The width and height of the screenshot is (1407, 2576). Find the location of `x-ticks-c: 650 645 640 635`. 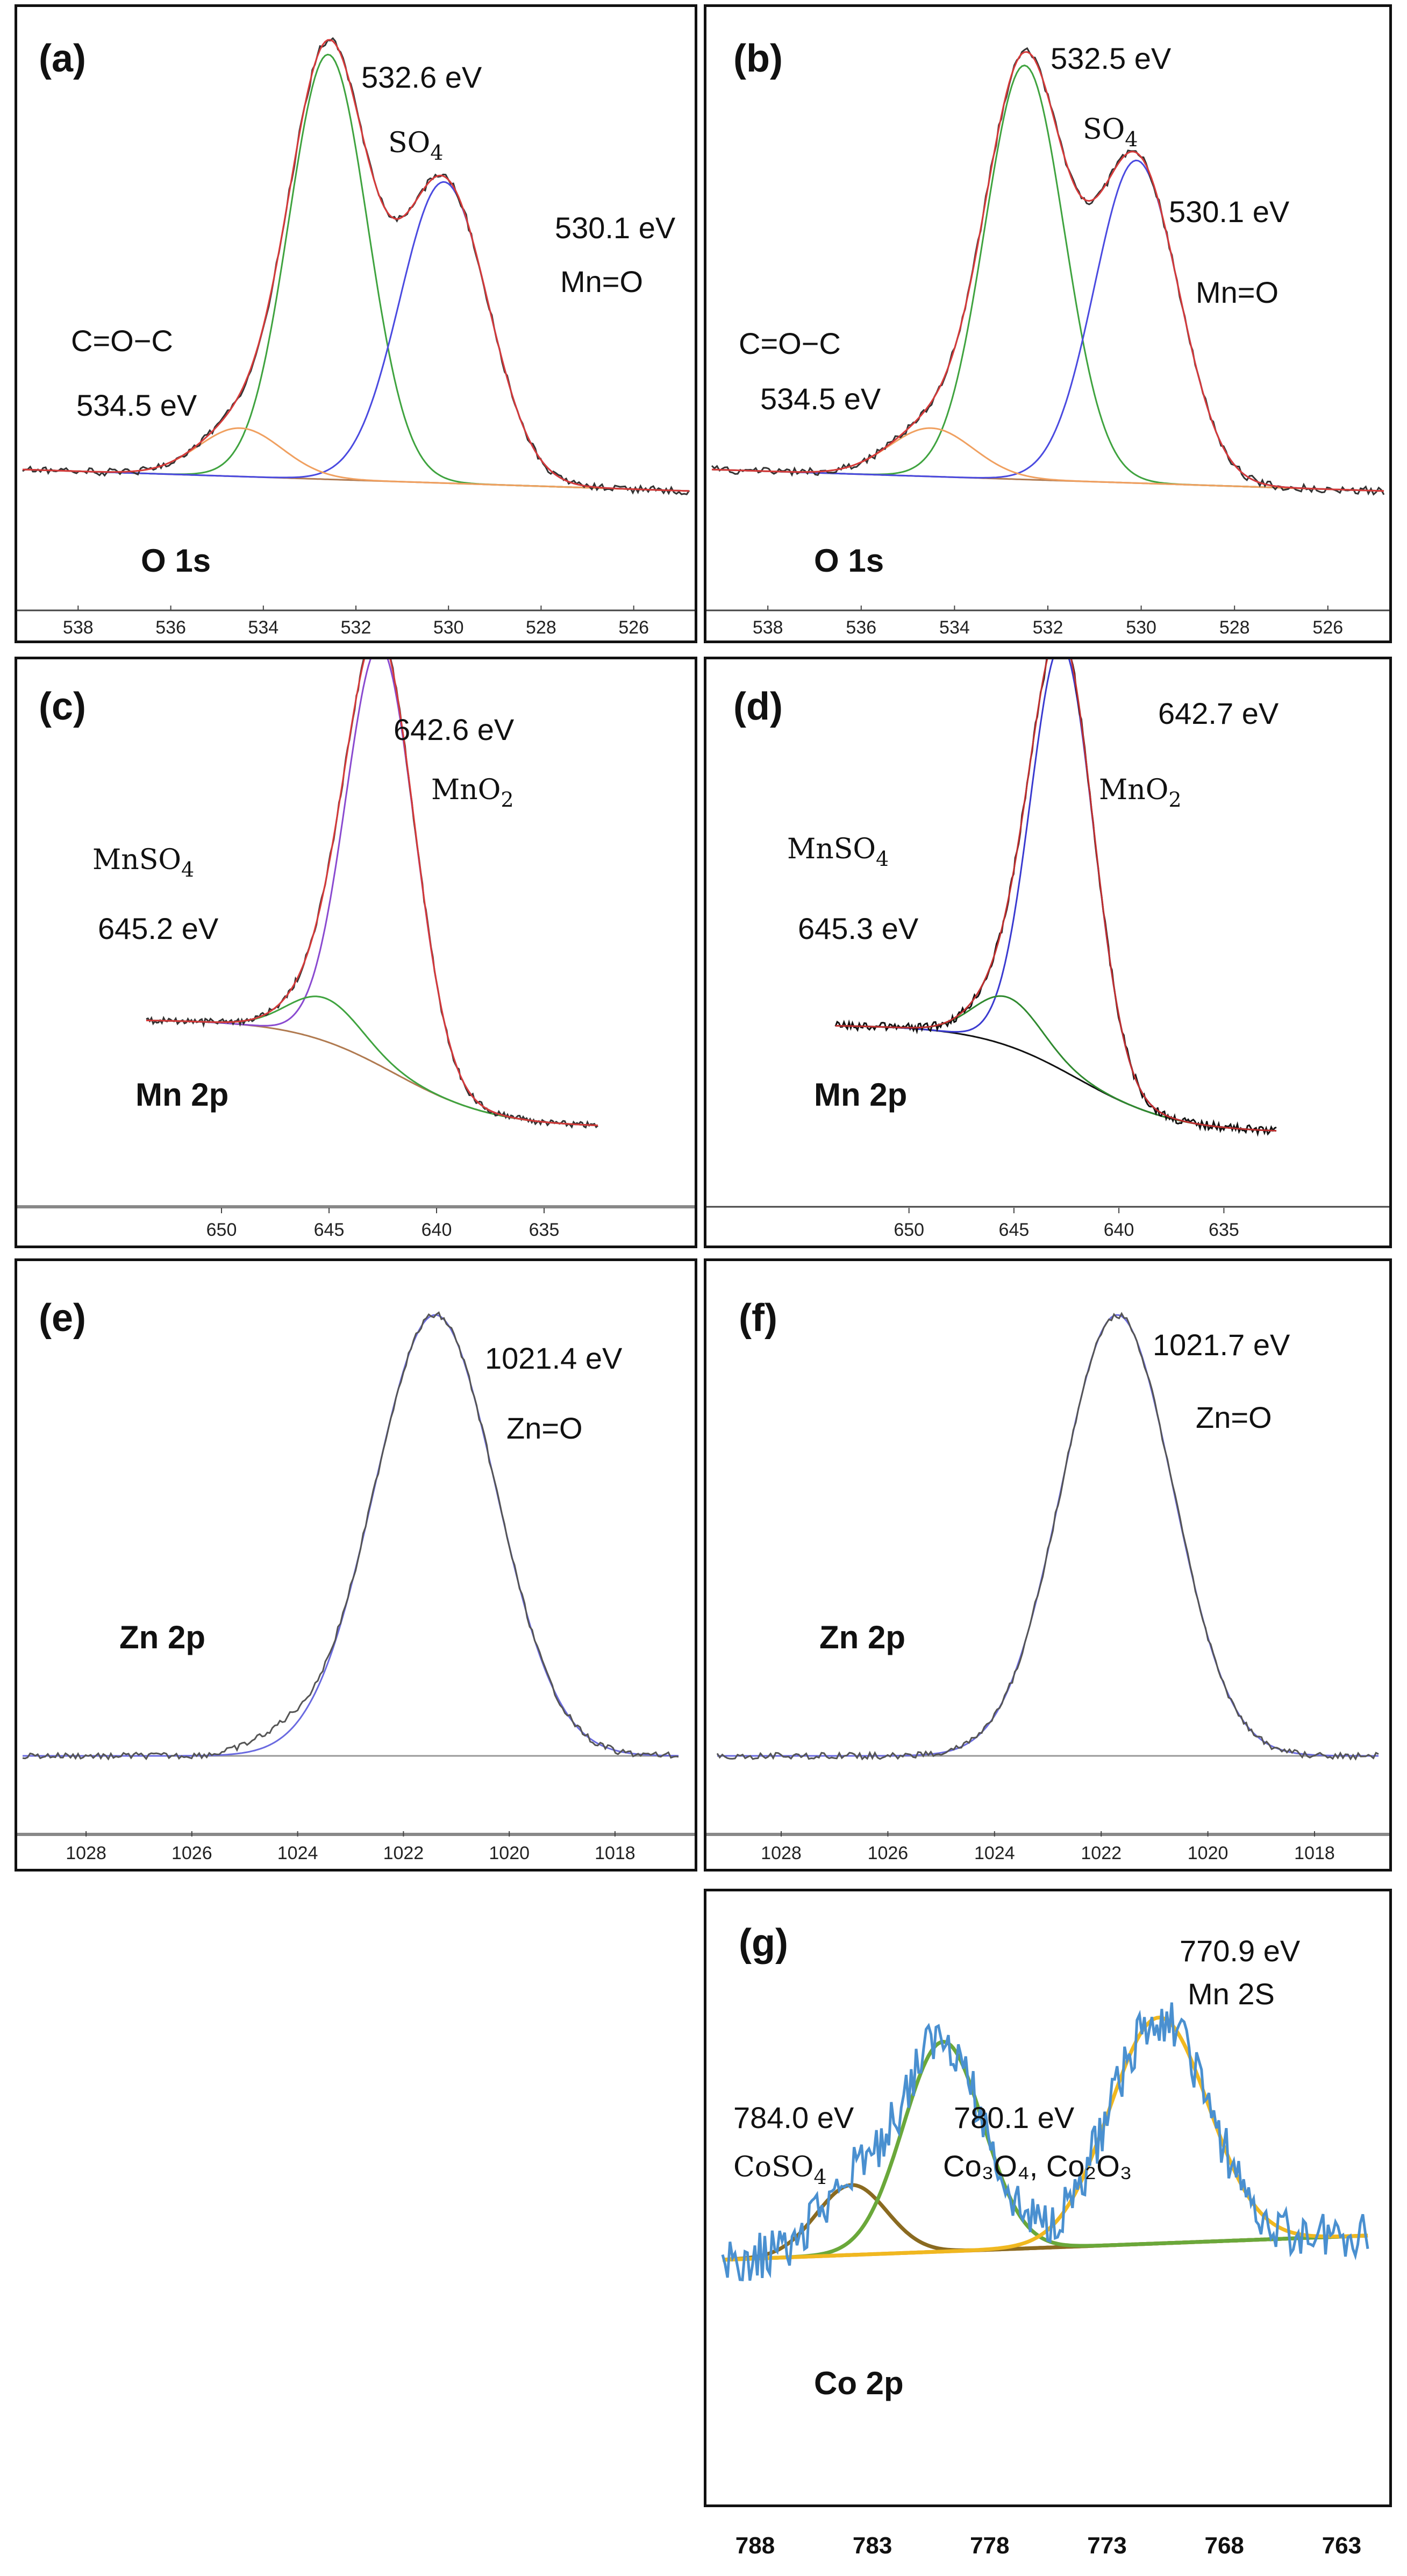

x-ticks-c: 650 645 640 635 is located at coordinates (382, 1224).